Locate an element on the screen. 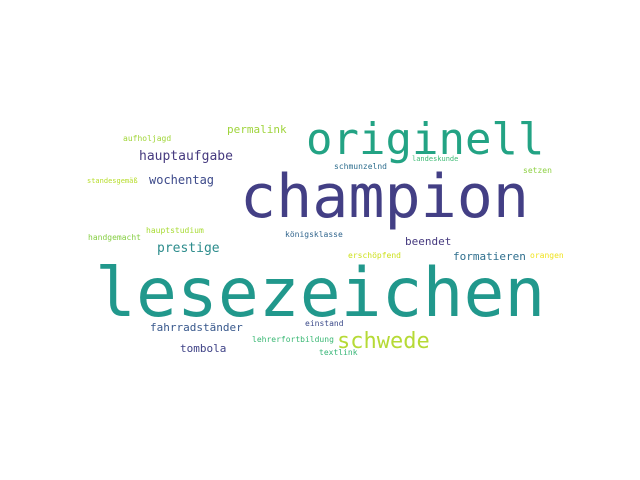 The height and width of the screenshot is (480, 640). word-orangen: orangen is located at coordinates (547, 255).